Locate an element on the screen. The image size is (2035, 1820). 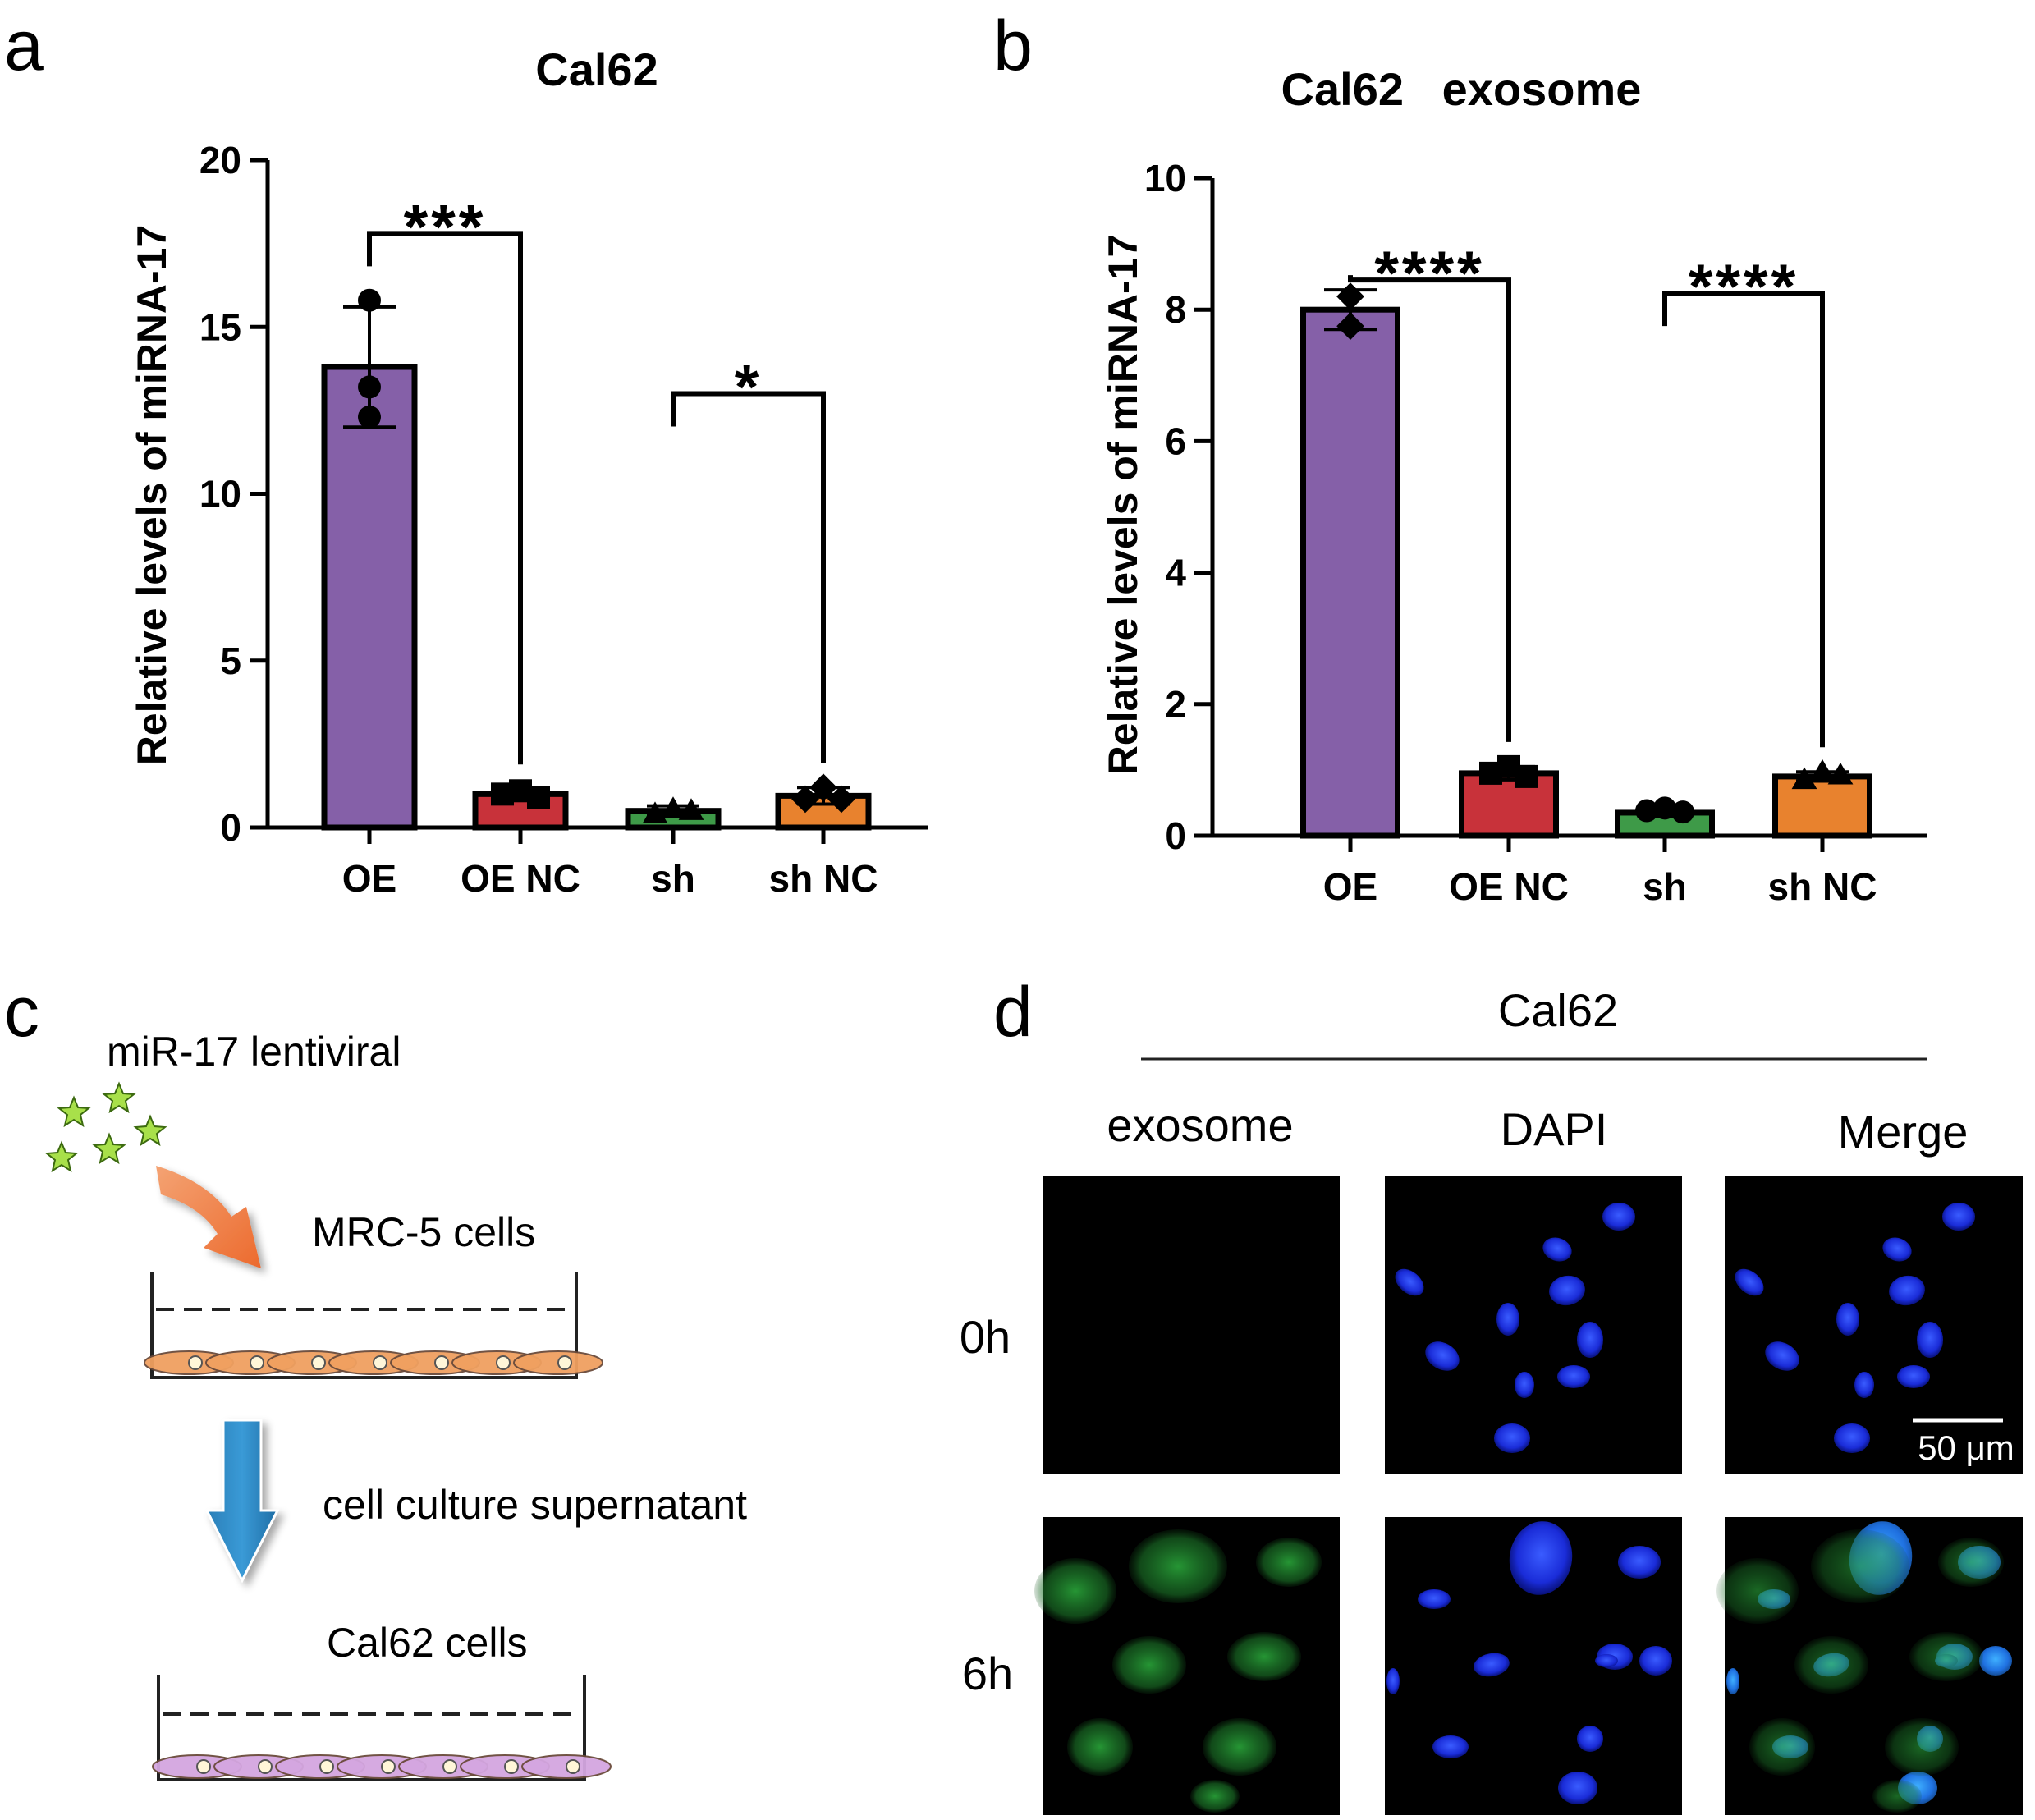
y-tick-label: 8 is located at coordinates (1175, 309).